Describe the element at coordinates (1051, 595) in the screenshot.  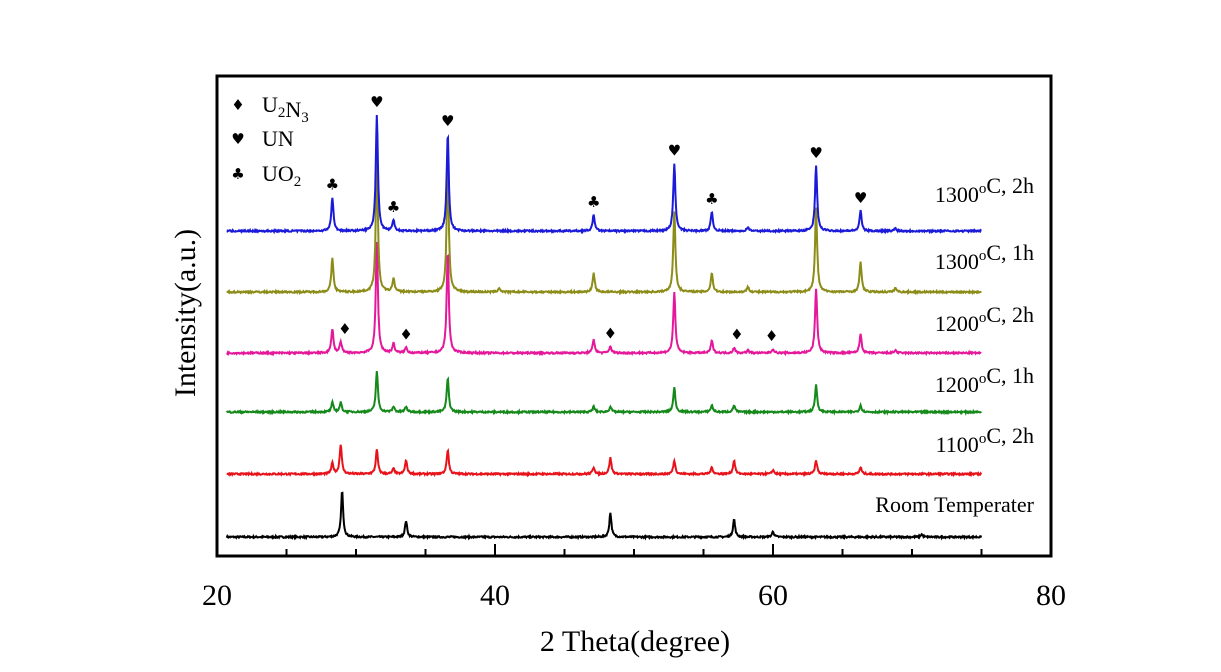
I see `x-tick-label: 80` at that location.